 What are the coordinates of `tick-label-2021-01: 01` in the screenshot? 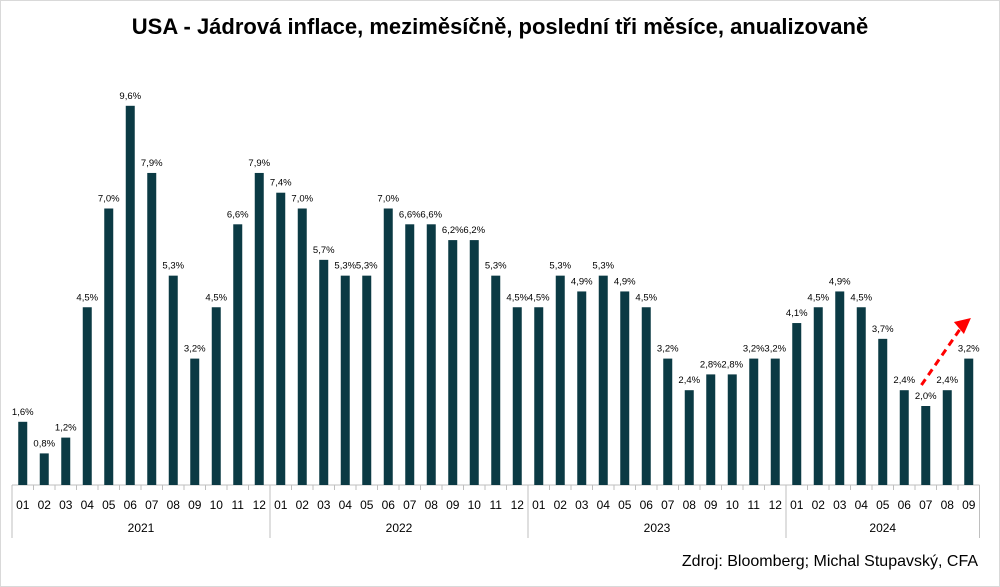 It's located at (23, 505).